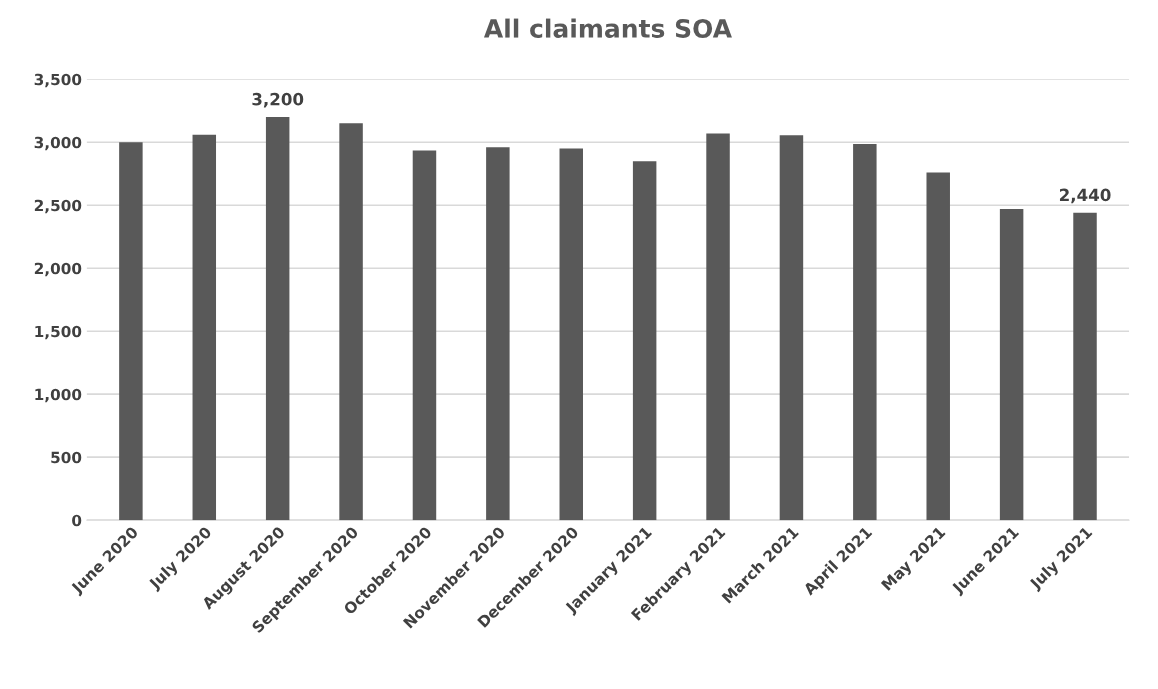 The height and width of the screenshot is (689, 1158). What do you see at coordinates (607, 28) in the screenshot?
I see `chart-title: All claimants SOA` at bounding box center [607, 28].